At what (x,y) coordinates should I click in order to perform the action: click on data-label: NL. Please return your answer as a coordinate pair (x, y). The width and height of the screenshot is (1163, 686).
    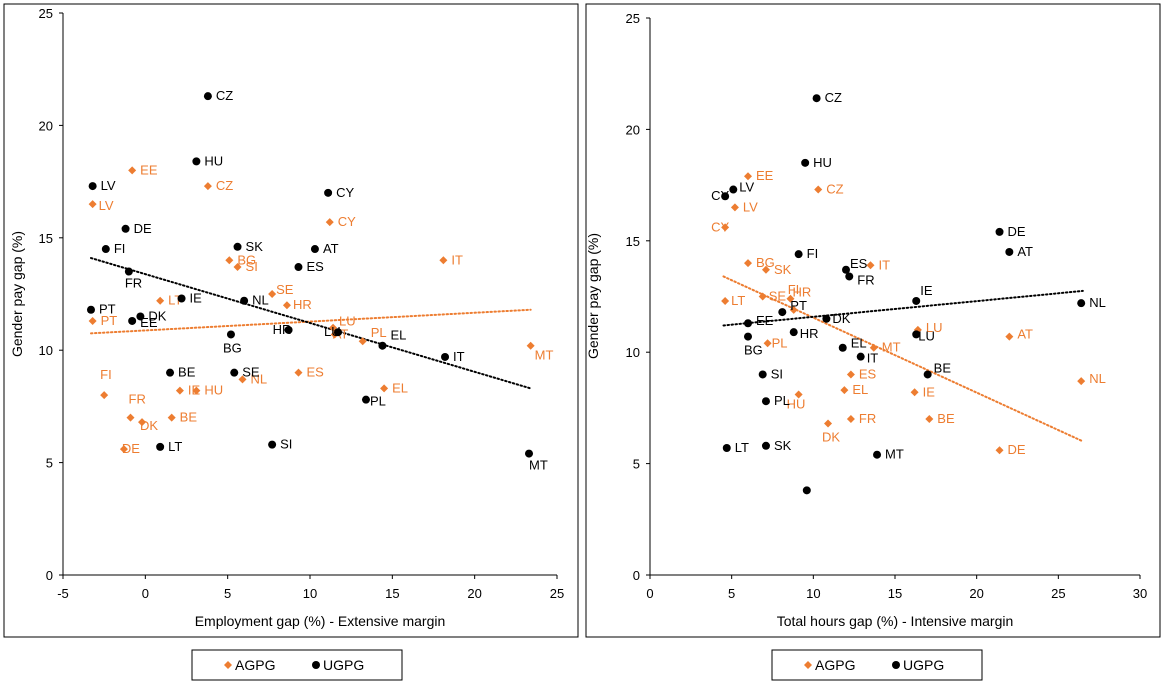
    Looking at the image, I should click on (1097, 378).